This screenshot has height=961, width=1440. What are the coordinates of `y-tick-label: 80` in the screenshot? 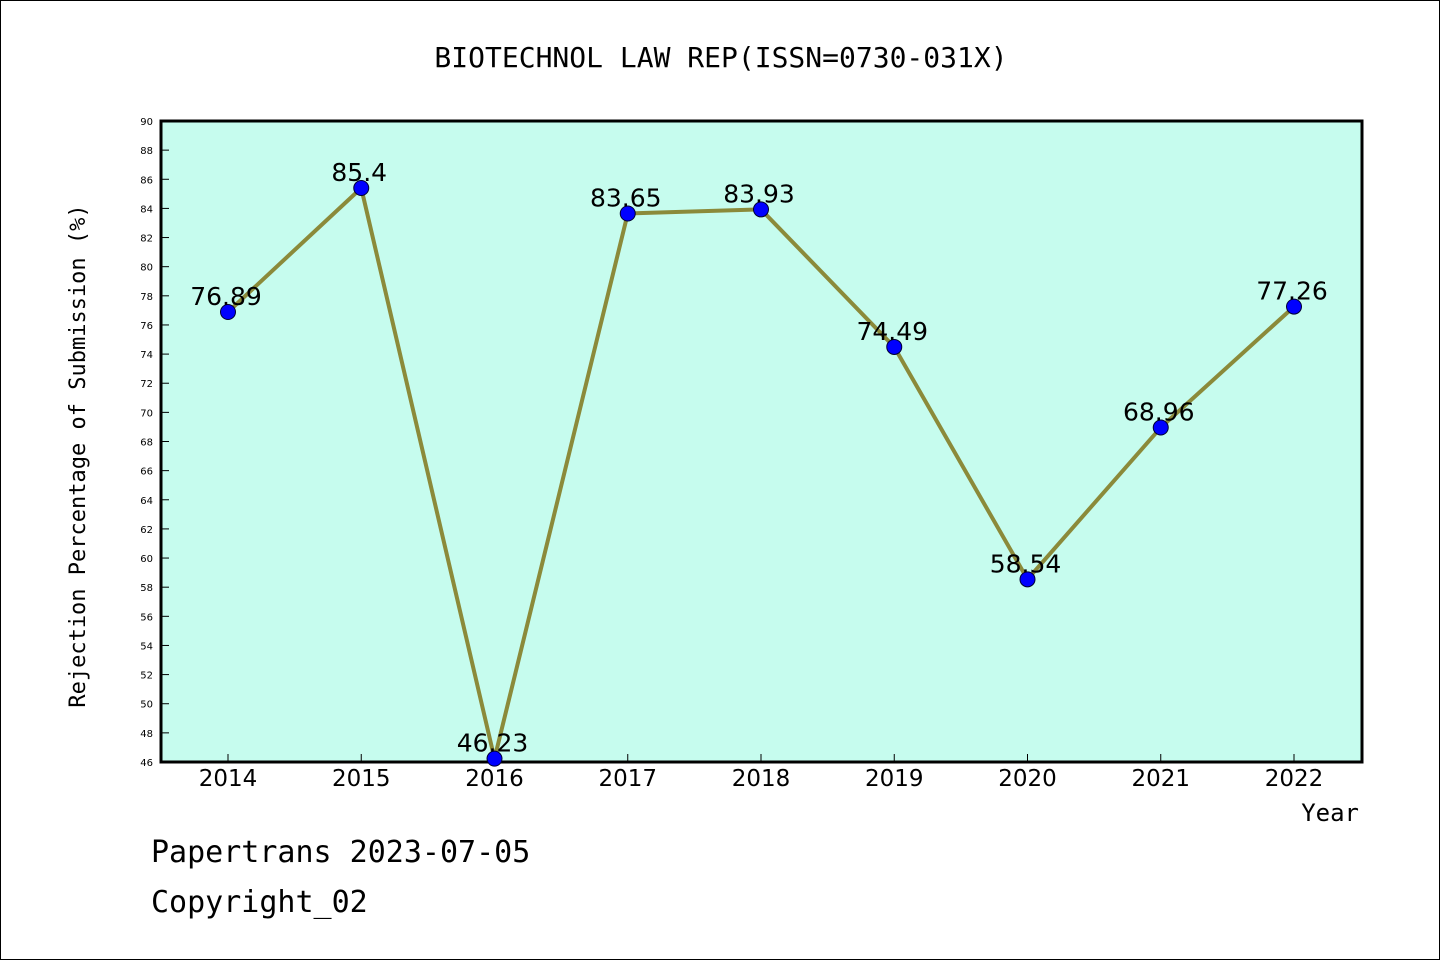 It's located at (146, 268).